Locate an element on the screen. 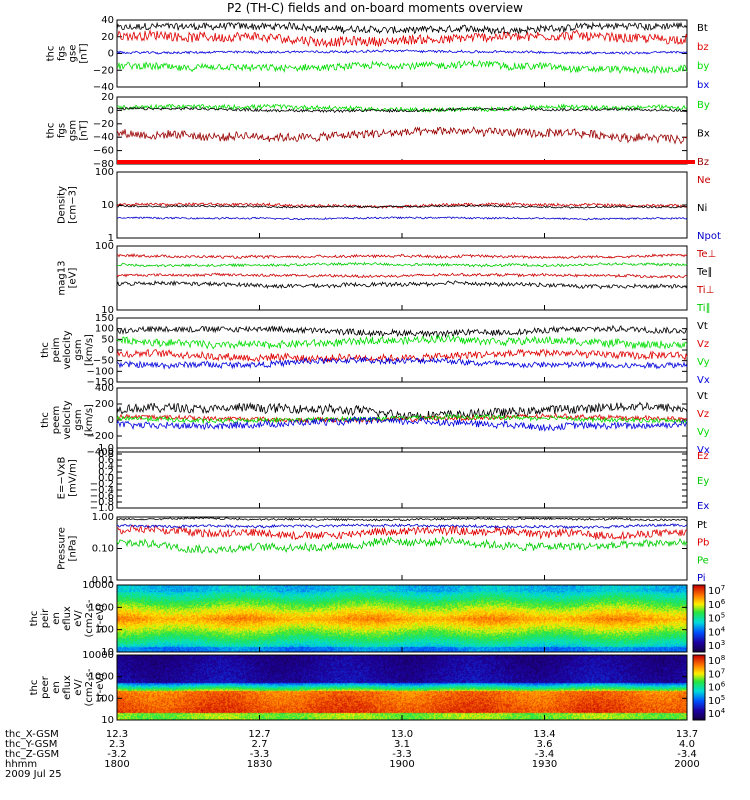 The height and width of the screenshot is (800, 750). legend-entry: by is located at coordinates (703, 66).